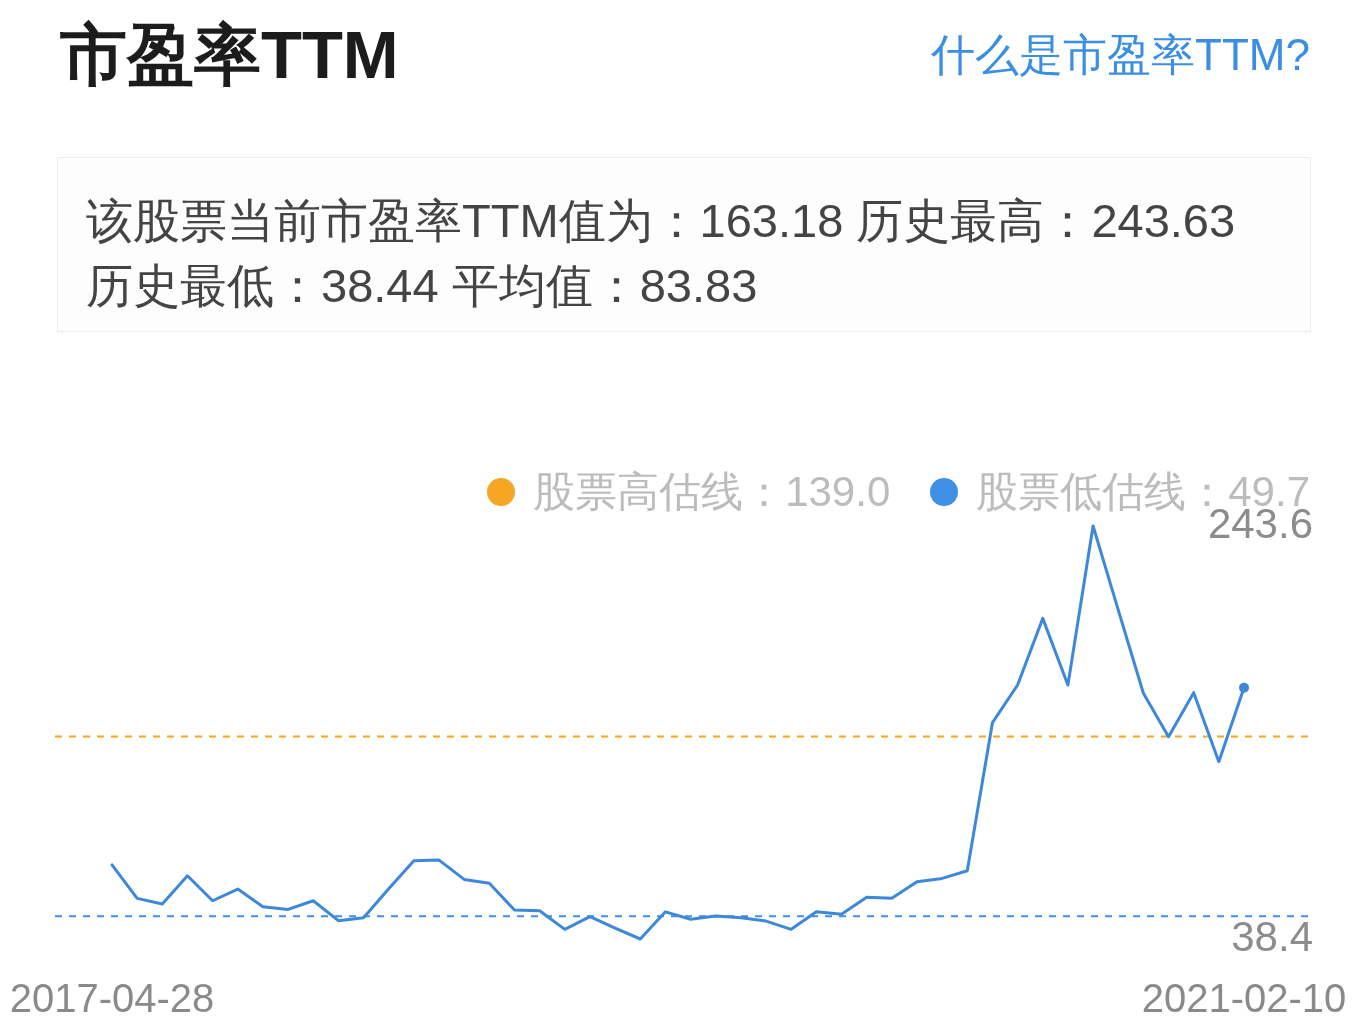 This screenshot has width=1354, height=1030. I want to click on x-tick-label: 2021-02-10, so click(1244, 998).